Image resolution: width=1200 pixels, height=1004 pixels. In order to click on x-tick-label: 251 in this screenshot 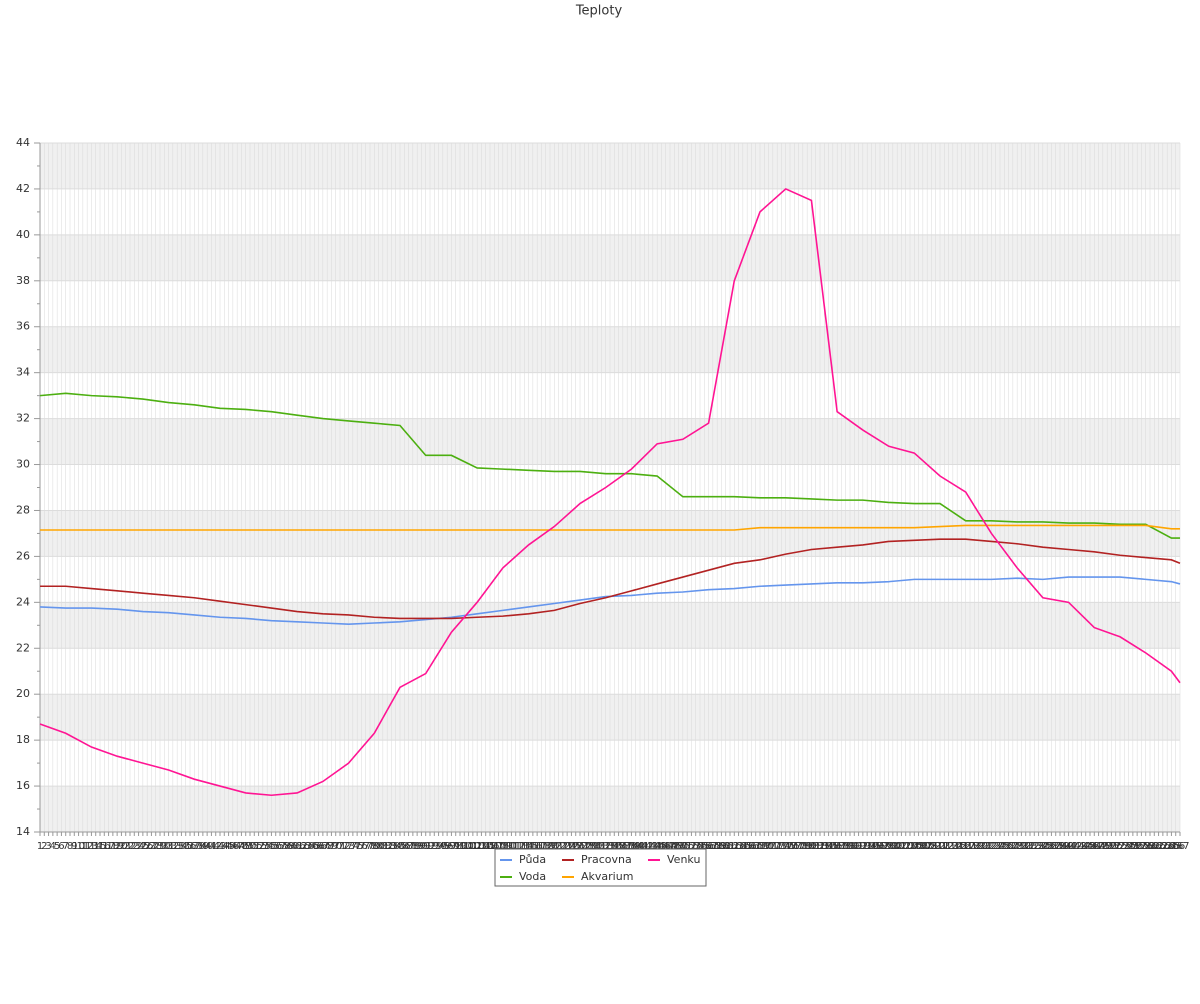, I will do `click(1111, 846)`.